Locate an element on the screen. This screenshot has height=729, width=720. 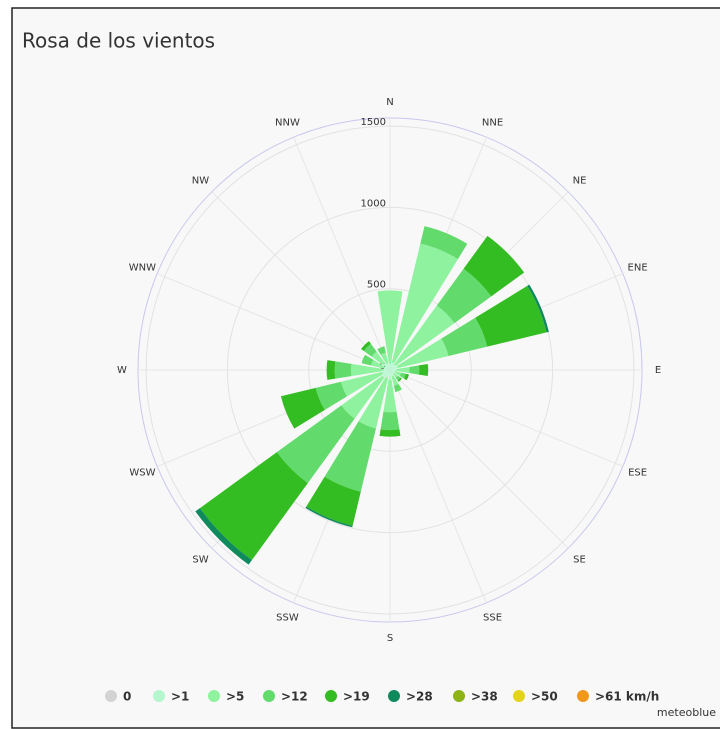
direction-label: ESE is located at coordinates (637, 473).